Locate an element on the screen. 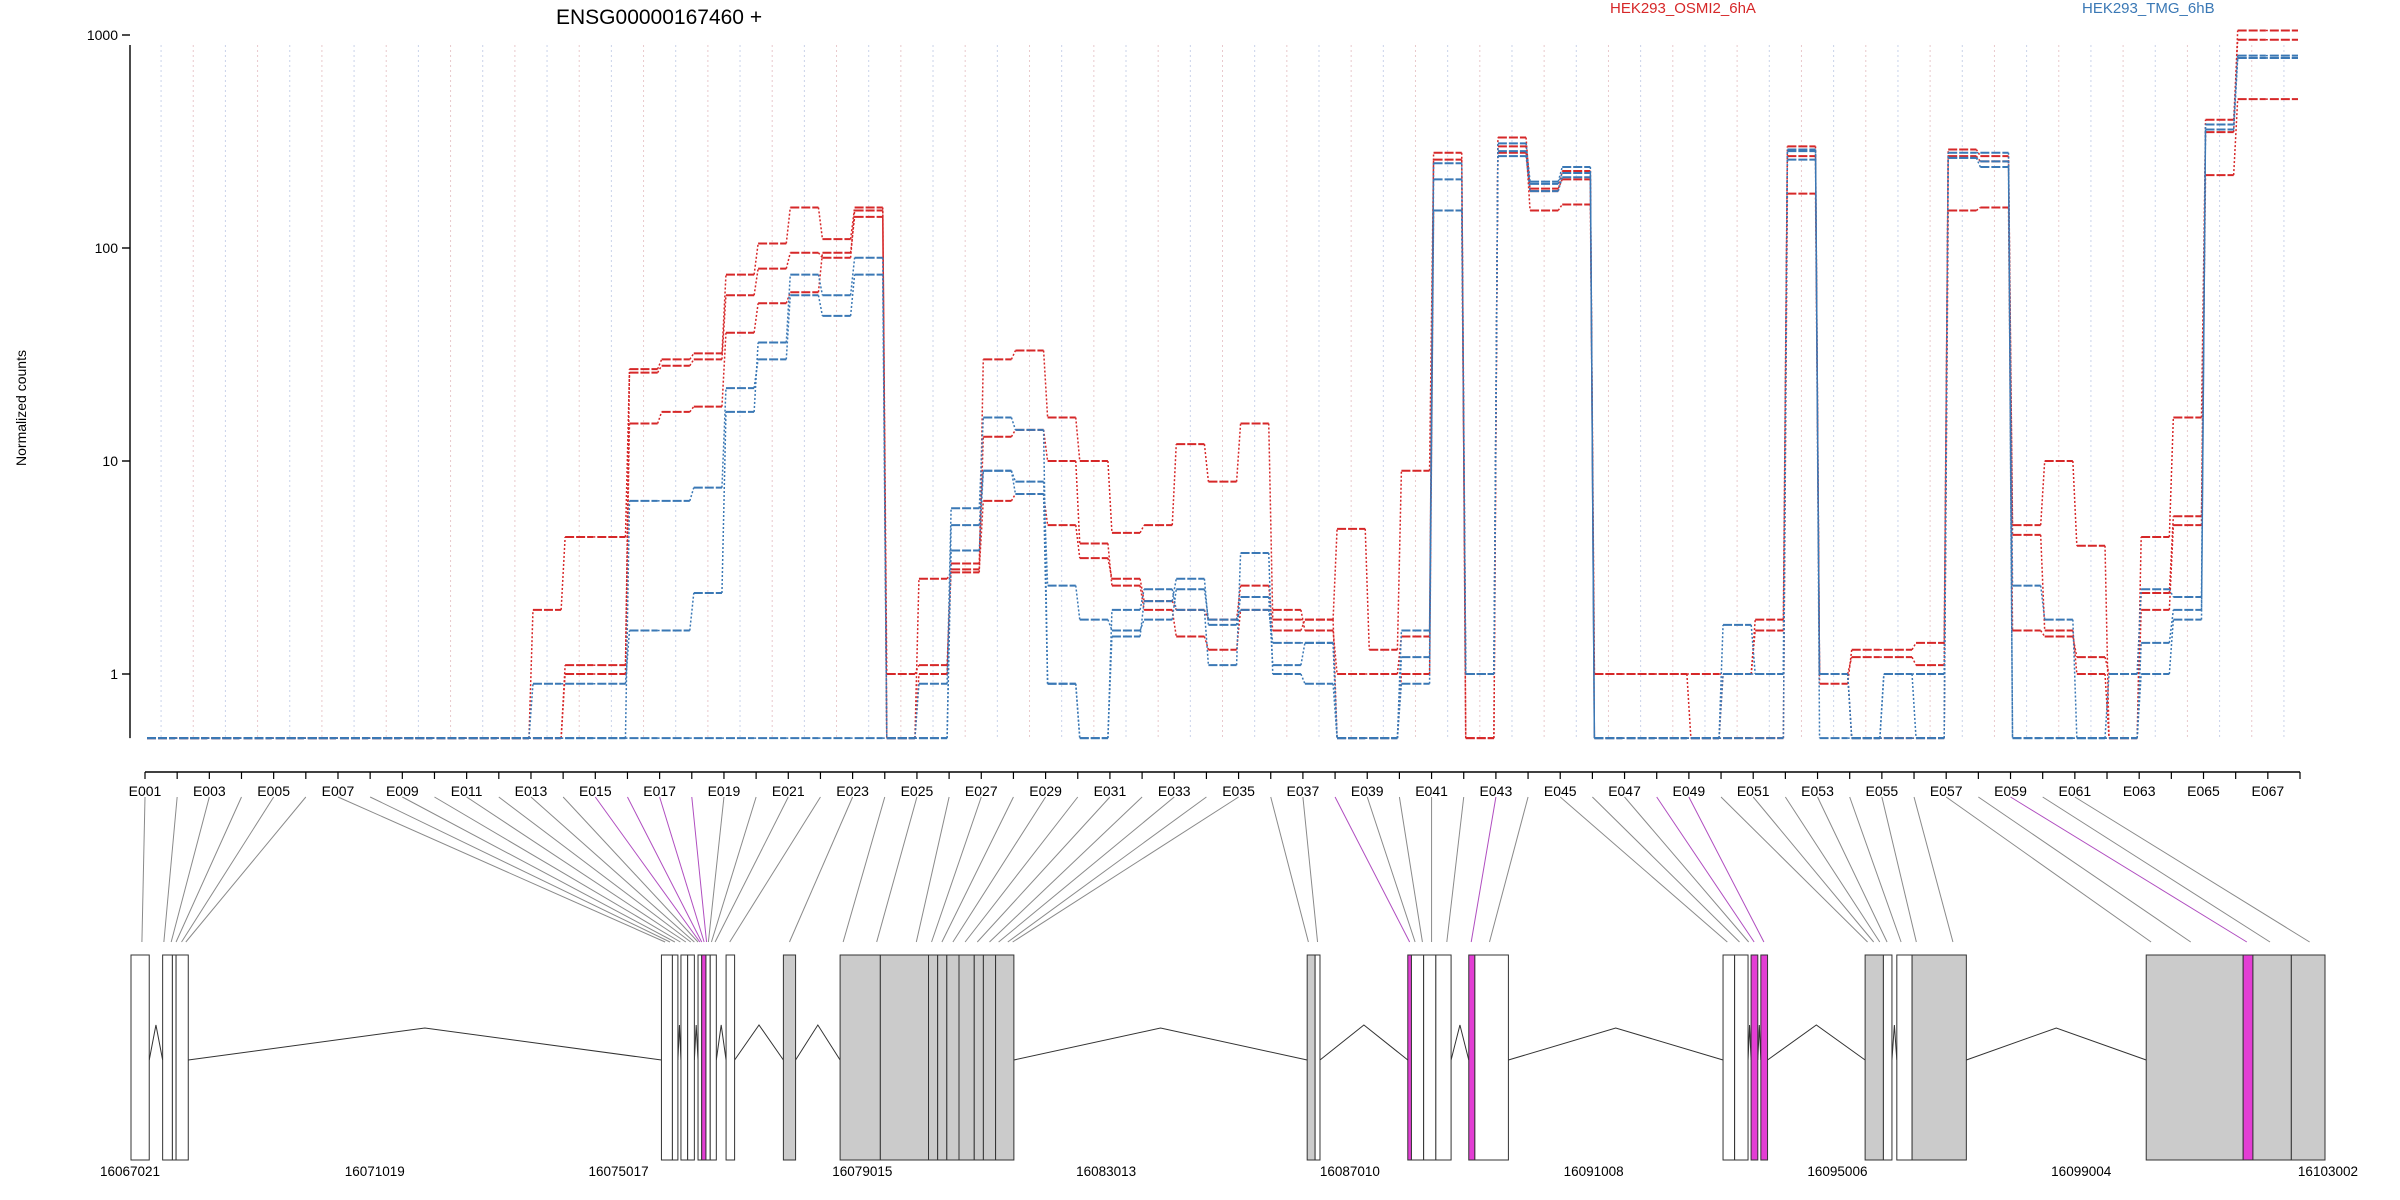  link-E018 is located at coordinates (699, 869).